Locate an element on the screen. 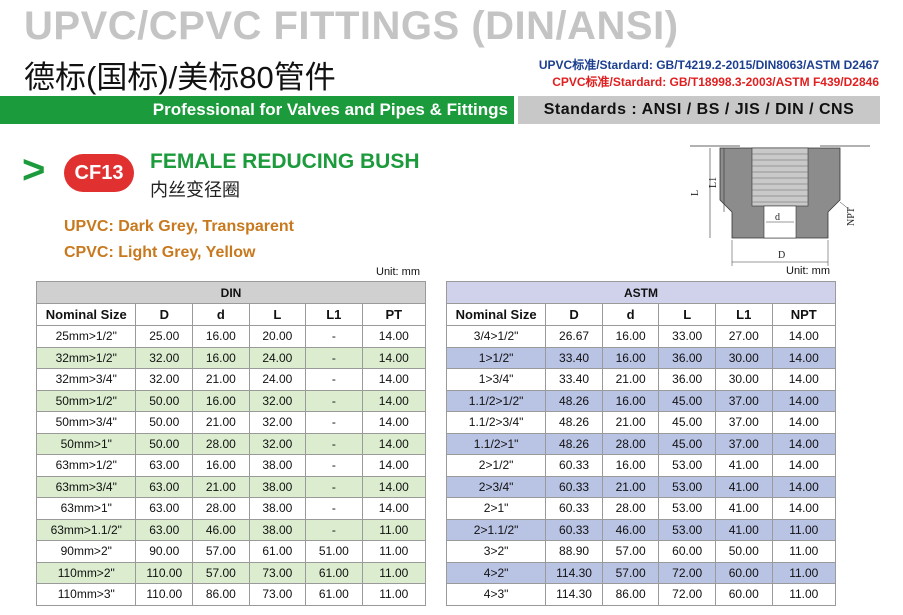 The image size is (903, 615). din-table-row: 50mm>3/4" 50.00 21.00 32.00-14.00 is located at coordinates (231, 422).